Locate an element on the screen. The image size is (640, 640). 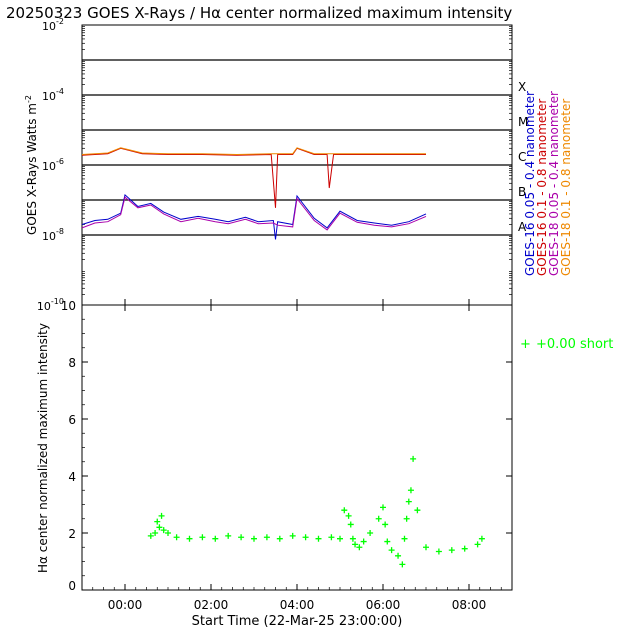
bottom-x-tick-label: 08:00 is located at coordinates (469, 605).